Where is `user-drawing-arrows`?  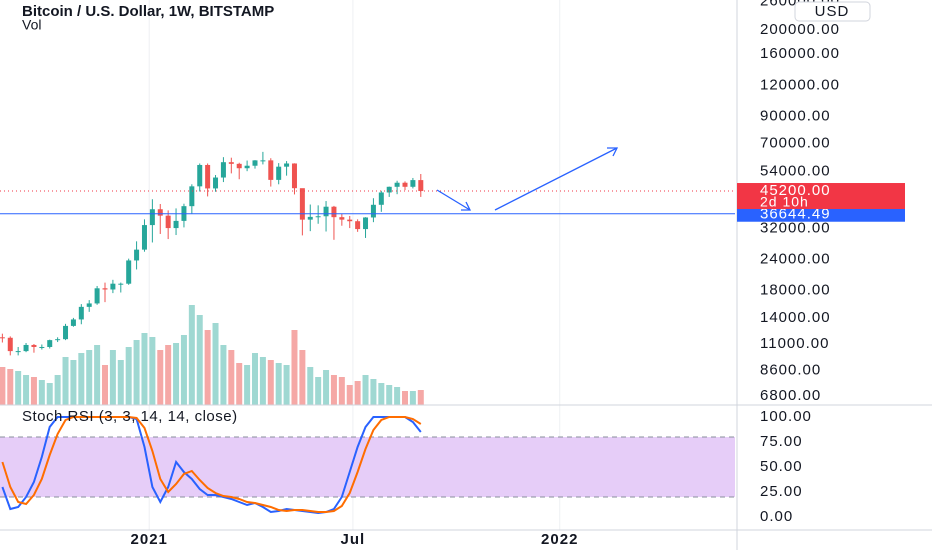 user-drawing-arrows is located at coordinates (527, 179).